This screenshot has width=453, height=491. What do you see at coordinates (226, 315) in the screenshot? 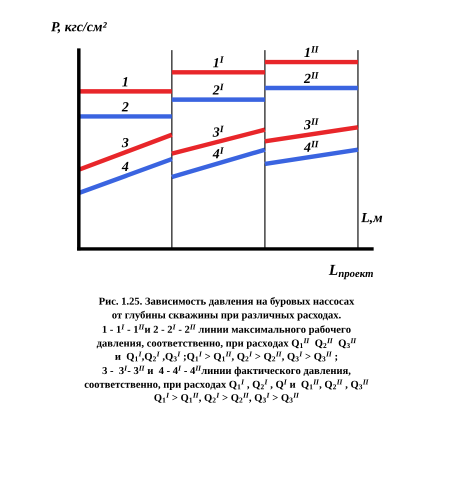
I see `text: от глубины скважины при различных расходах.` at bounding box center [226, 315].